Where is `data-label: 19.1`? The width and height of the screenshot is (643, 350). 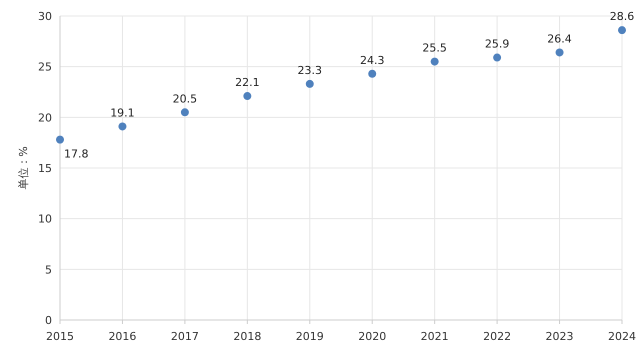
data-label: 19.1 is located at coordinates (122, 113).